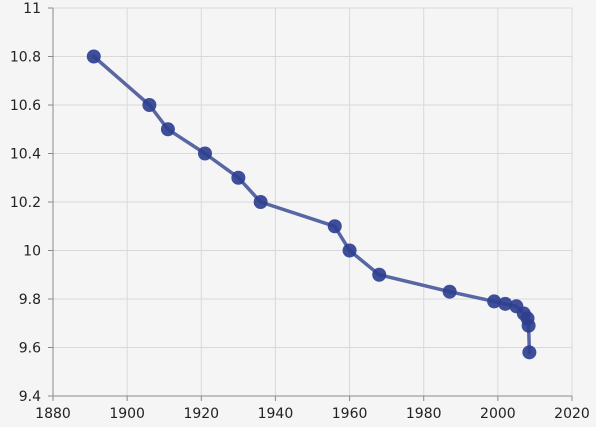 This screenshot has height=427, width=596. Describe the element at coordinates (201, 414) in the screenshot. I see `x-tick-label: 1920` at that location.